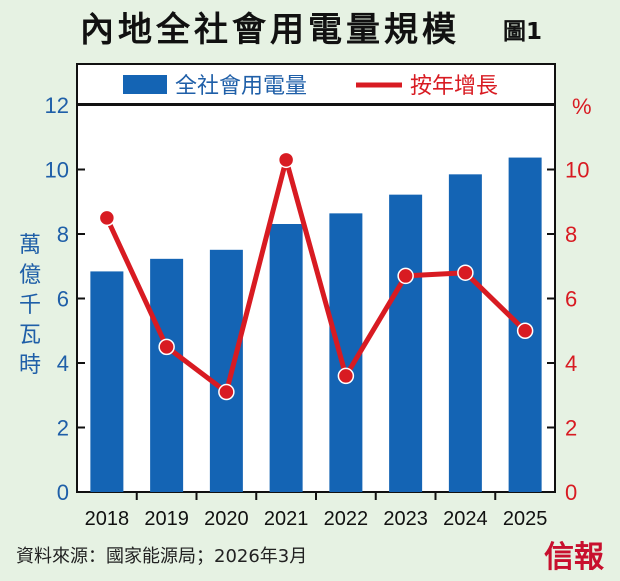 The image size is (620, 581). What do you see at coordinates (568, 331) in the screenshot?
I see `right-axis: 0 2 4 6 8 10` at bounding box center [568, 331].